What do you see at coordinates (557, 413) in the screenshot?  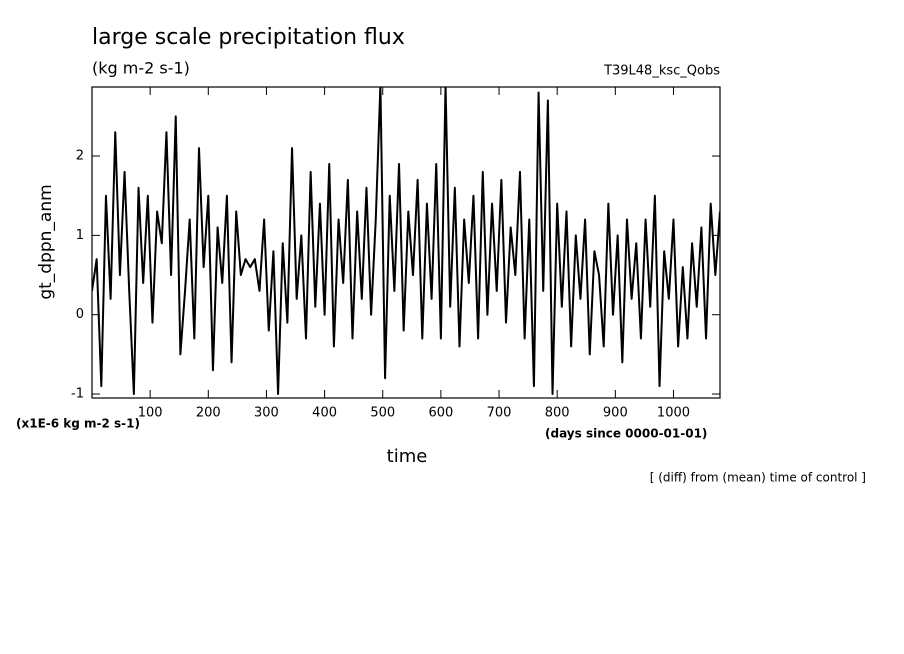 I see `x-tick-label: 800` at bounding box center [557, 413].